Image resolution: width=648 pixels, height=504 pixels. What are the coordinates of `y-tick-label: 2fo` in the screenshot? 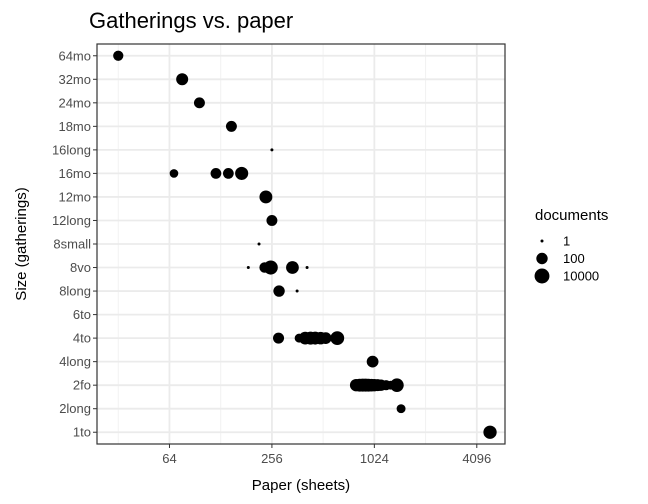 It's located at (82, 385).